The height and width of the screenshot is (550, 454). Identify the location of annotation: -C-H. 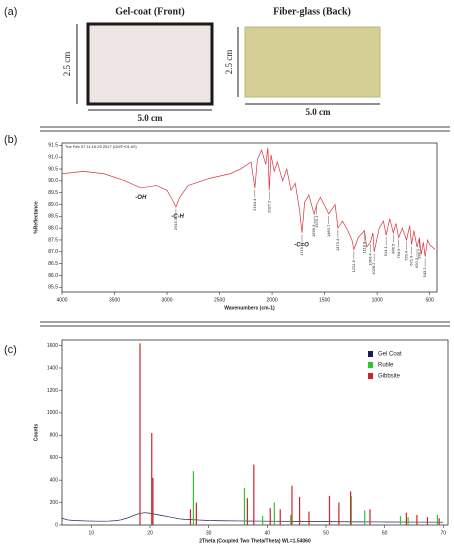
(177, 217).